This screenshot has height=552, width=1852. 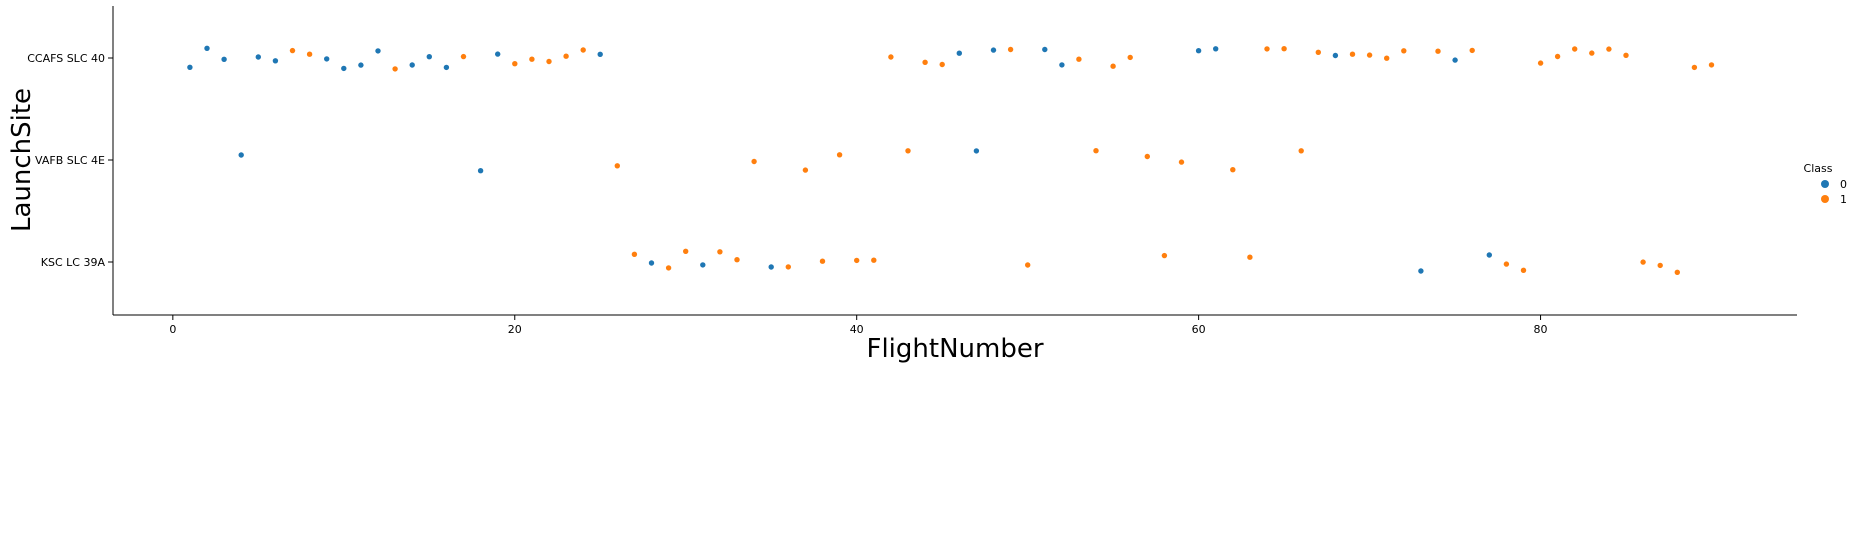 I want to click on legend-entries: 01, so click(x=1834, y=192).